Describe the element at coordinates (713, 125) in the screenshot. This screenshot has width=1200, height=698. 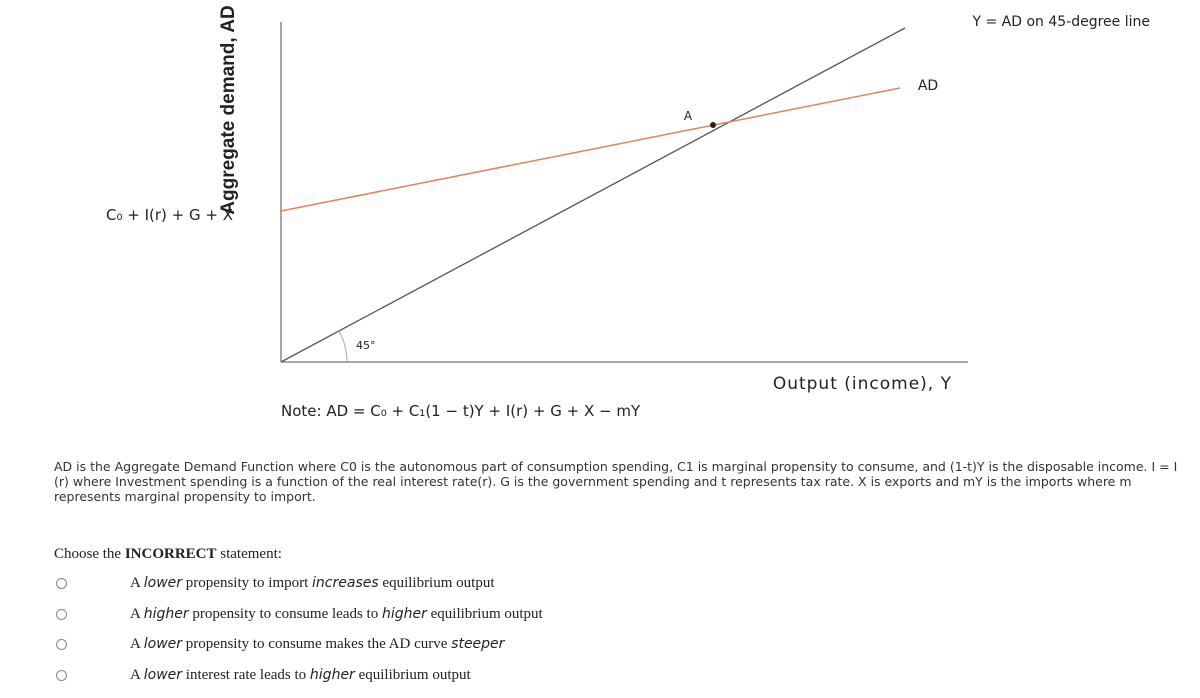
I see `point-a` at that location.